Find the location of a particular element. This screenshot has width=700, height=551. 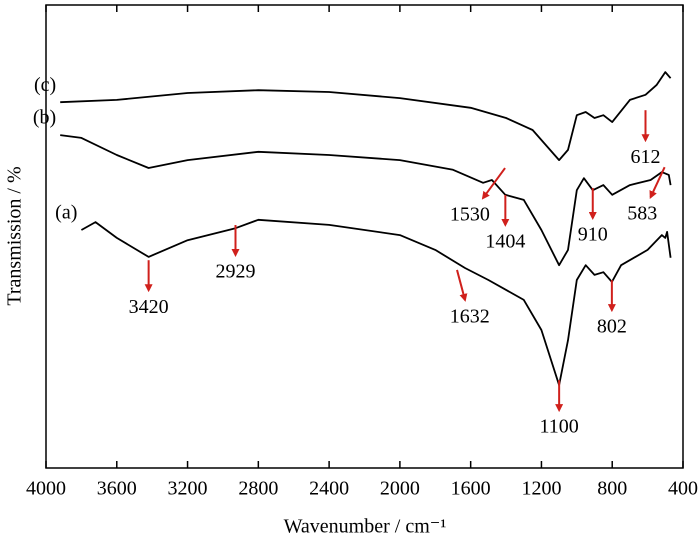

x-tick-label: 1600 is located at coordinates (471, 489).